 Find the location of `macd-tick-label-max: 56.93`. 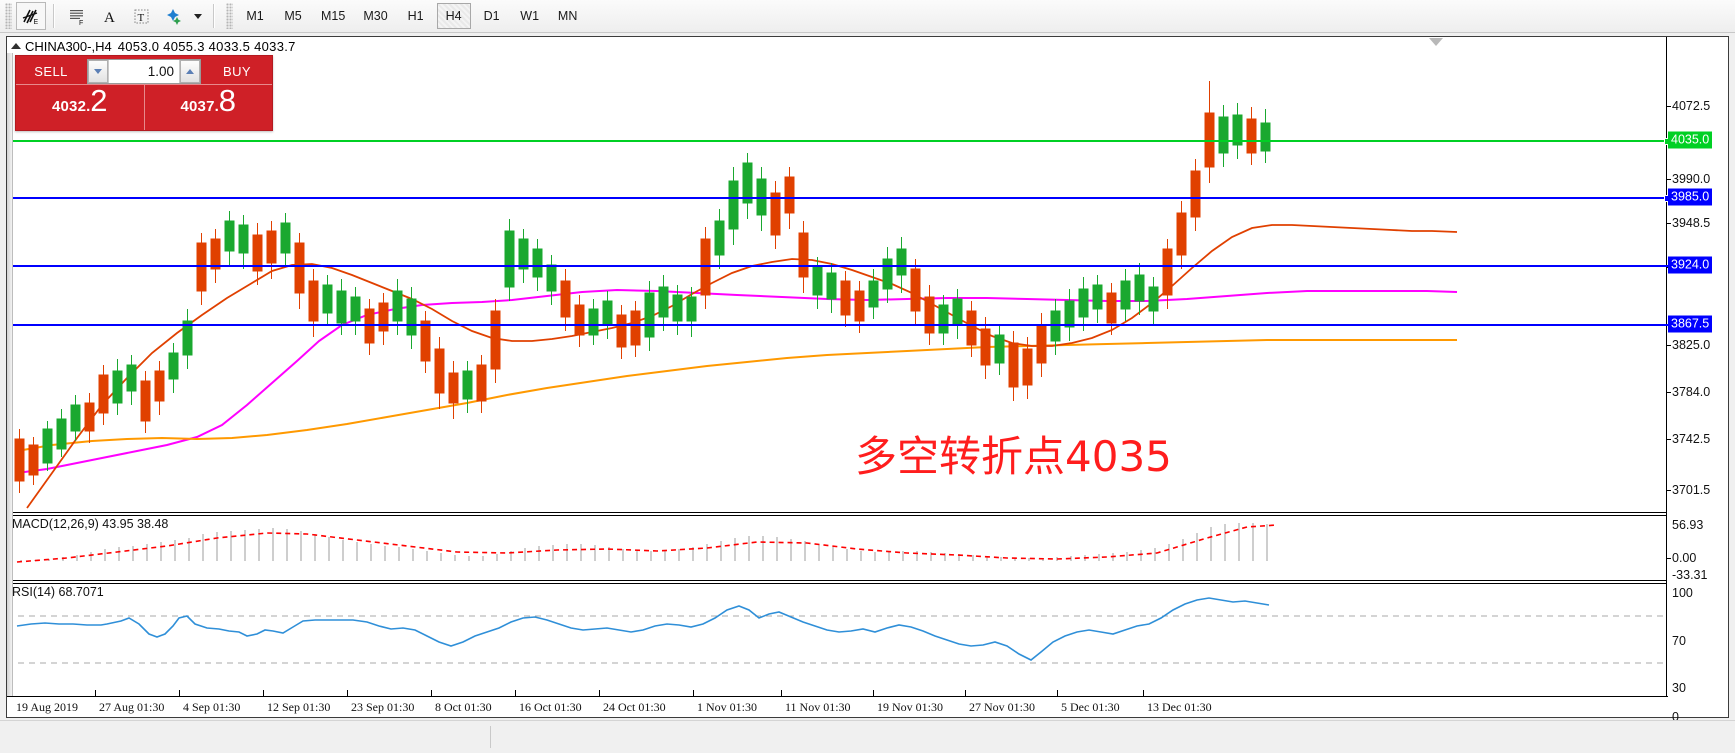

macd-tick-label-max: 56.93 is located at coordinates (1688, 525).